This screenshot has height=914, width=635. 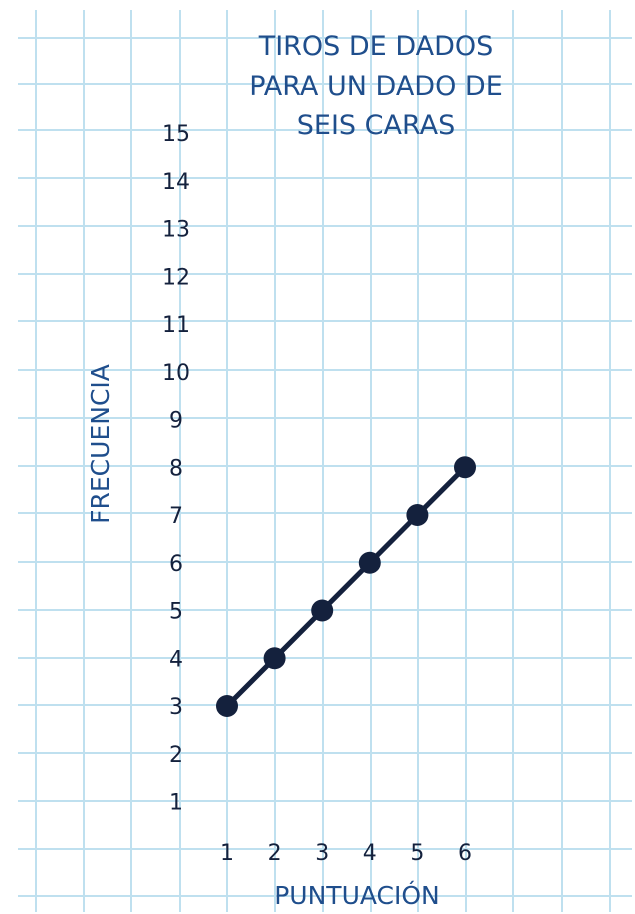 I want to click on x-tick-labels: 1 2 3 4 5 6, so click(x=346, y=853).